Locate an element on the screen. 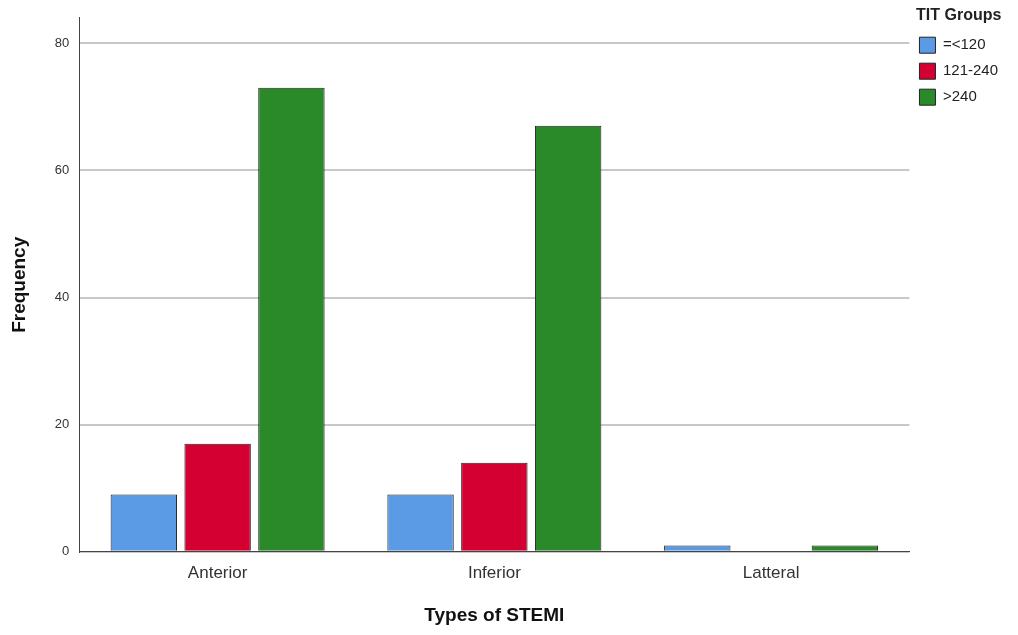 This screenshot has height=635, width=1018. x-tick-label: Latteral is located at coordinates (771, 572).